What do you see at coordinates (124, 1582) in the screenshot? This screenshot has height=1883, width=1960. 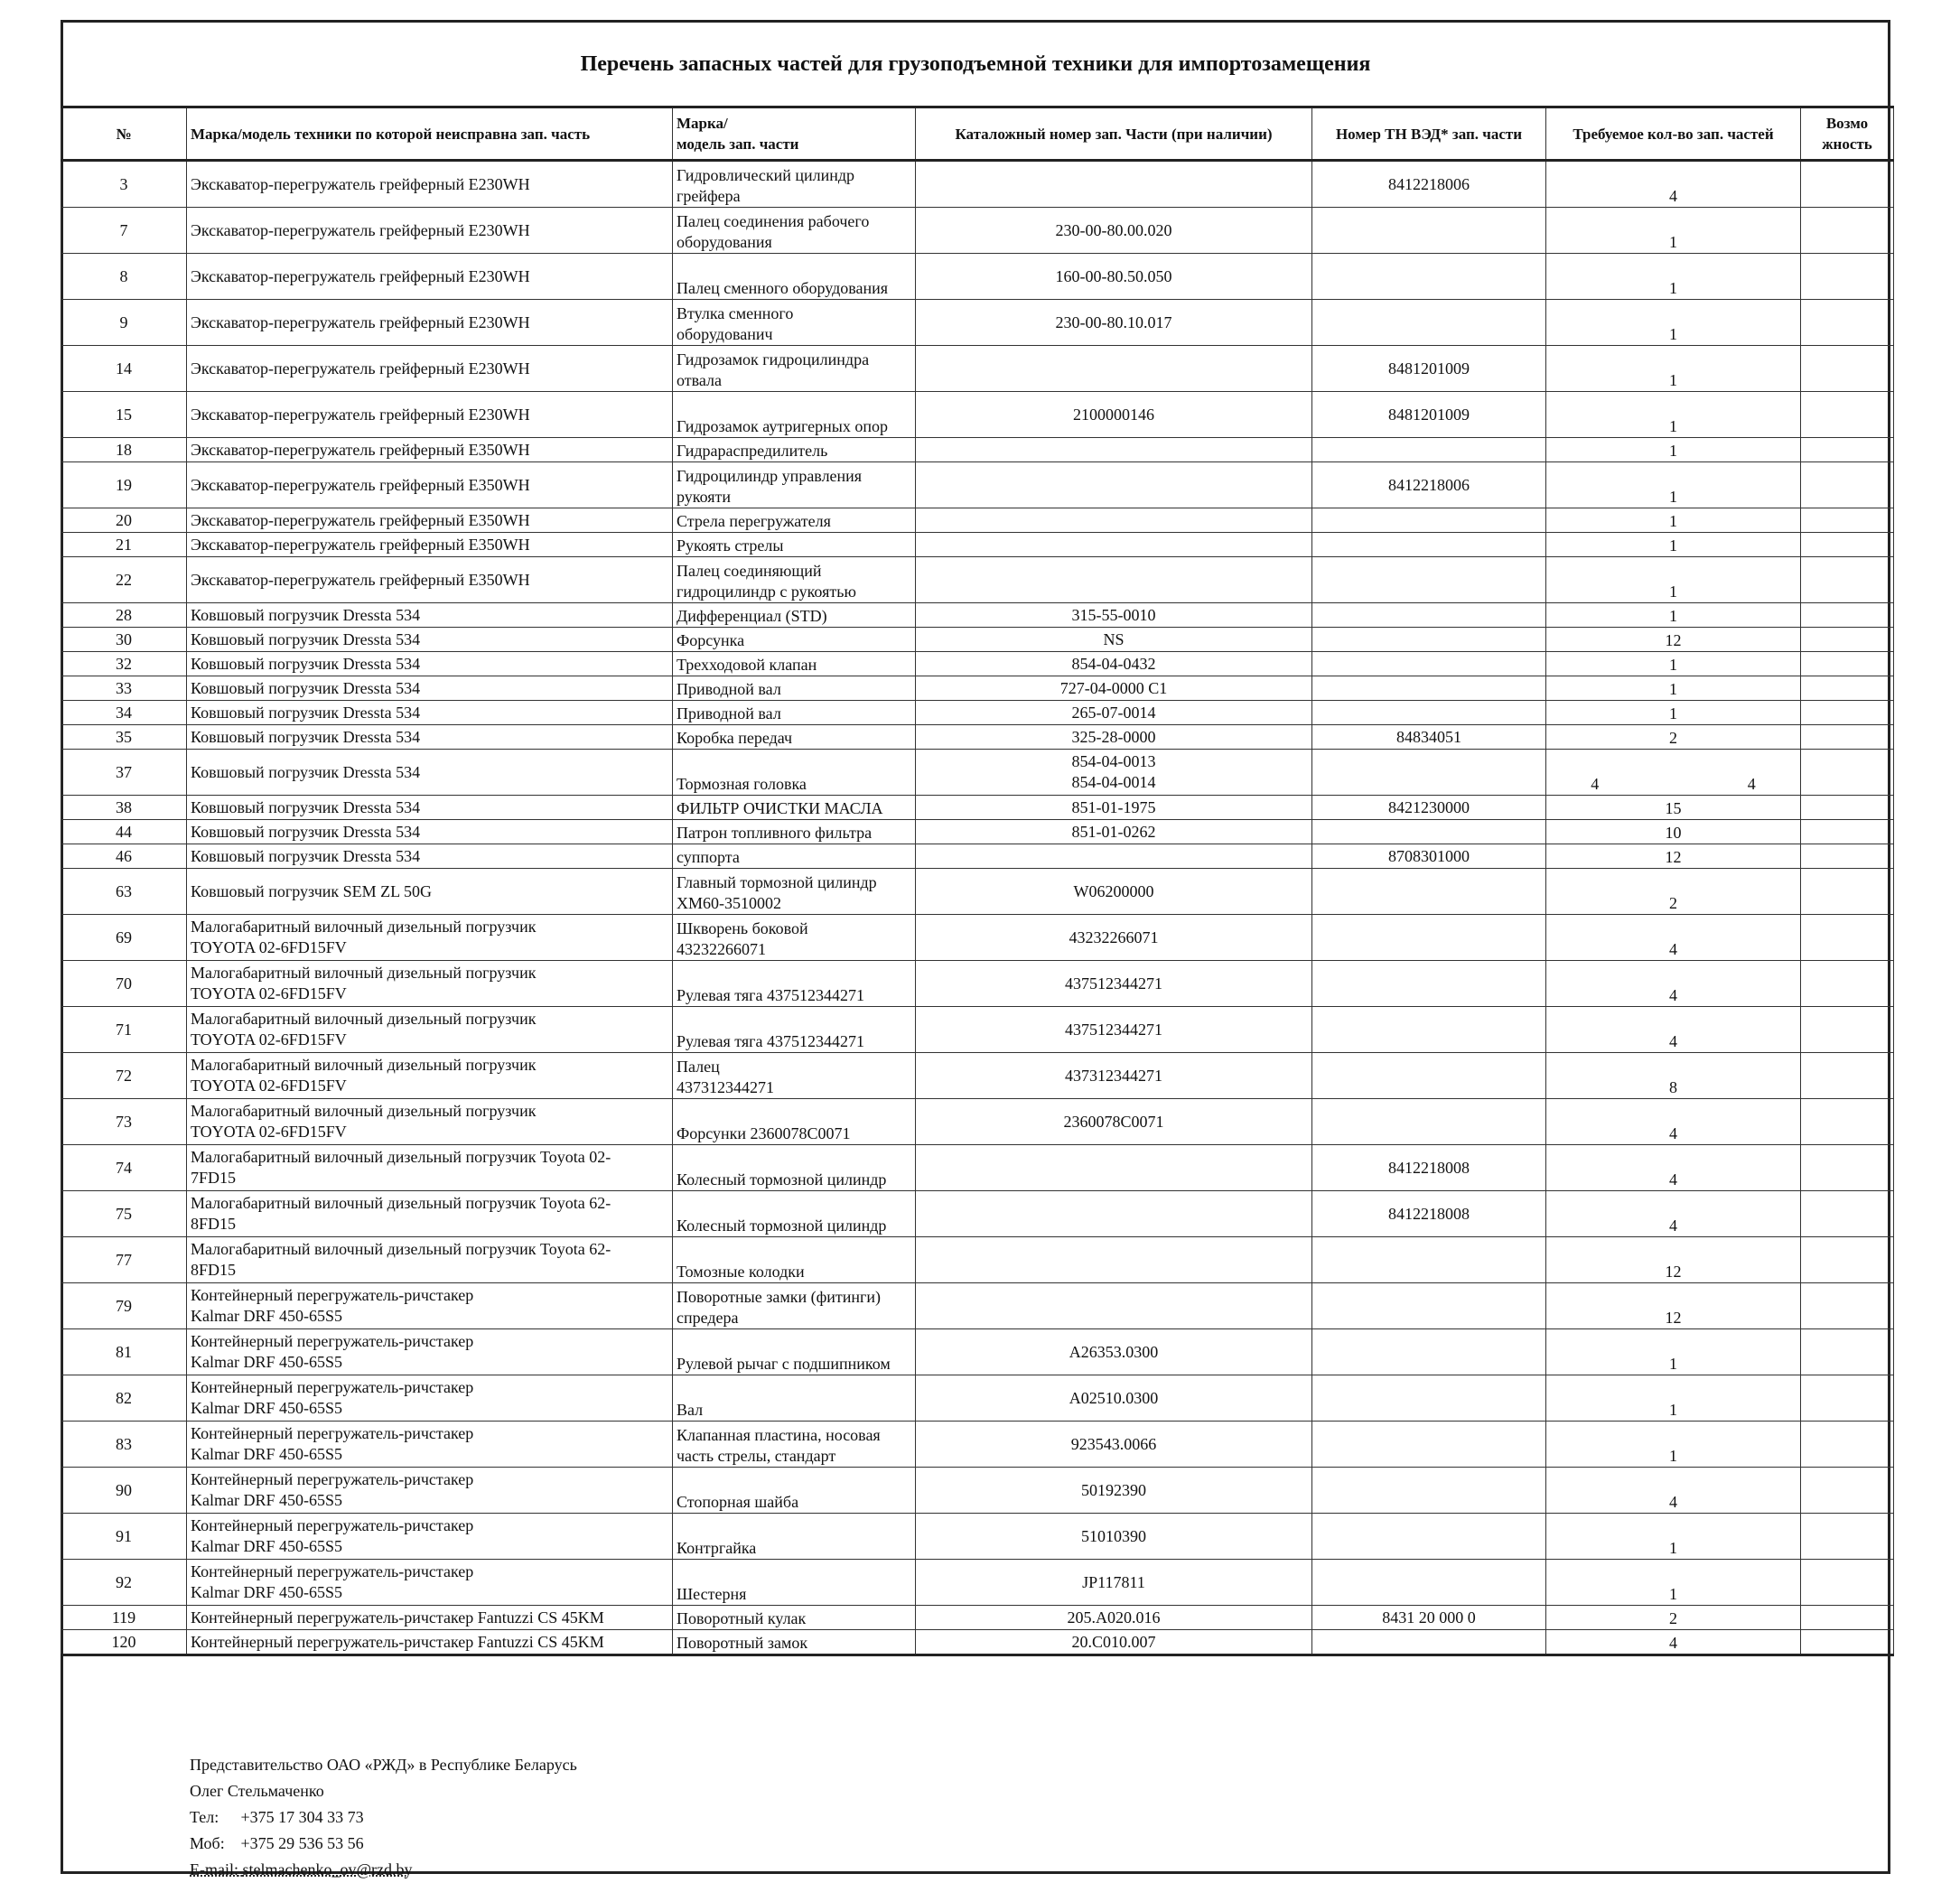 I see `cell-row-number: 92` at bounding box center [124, 1582].